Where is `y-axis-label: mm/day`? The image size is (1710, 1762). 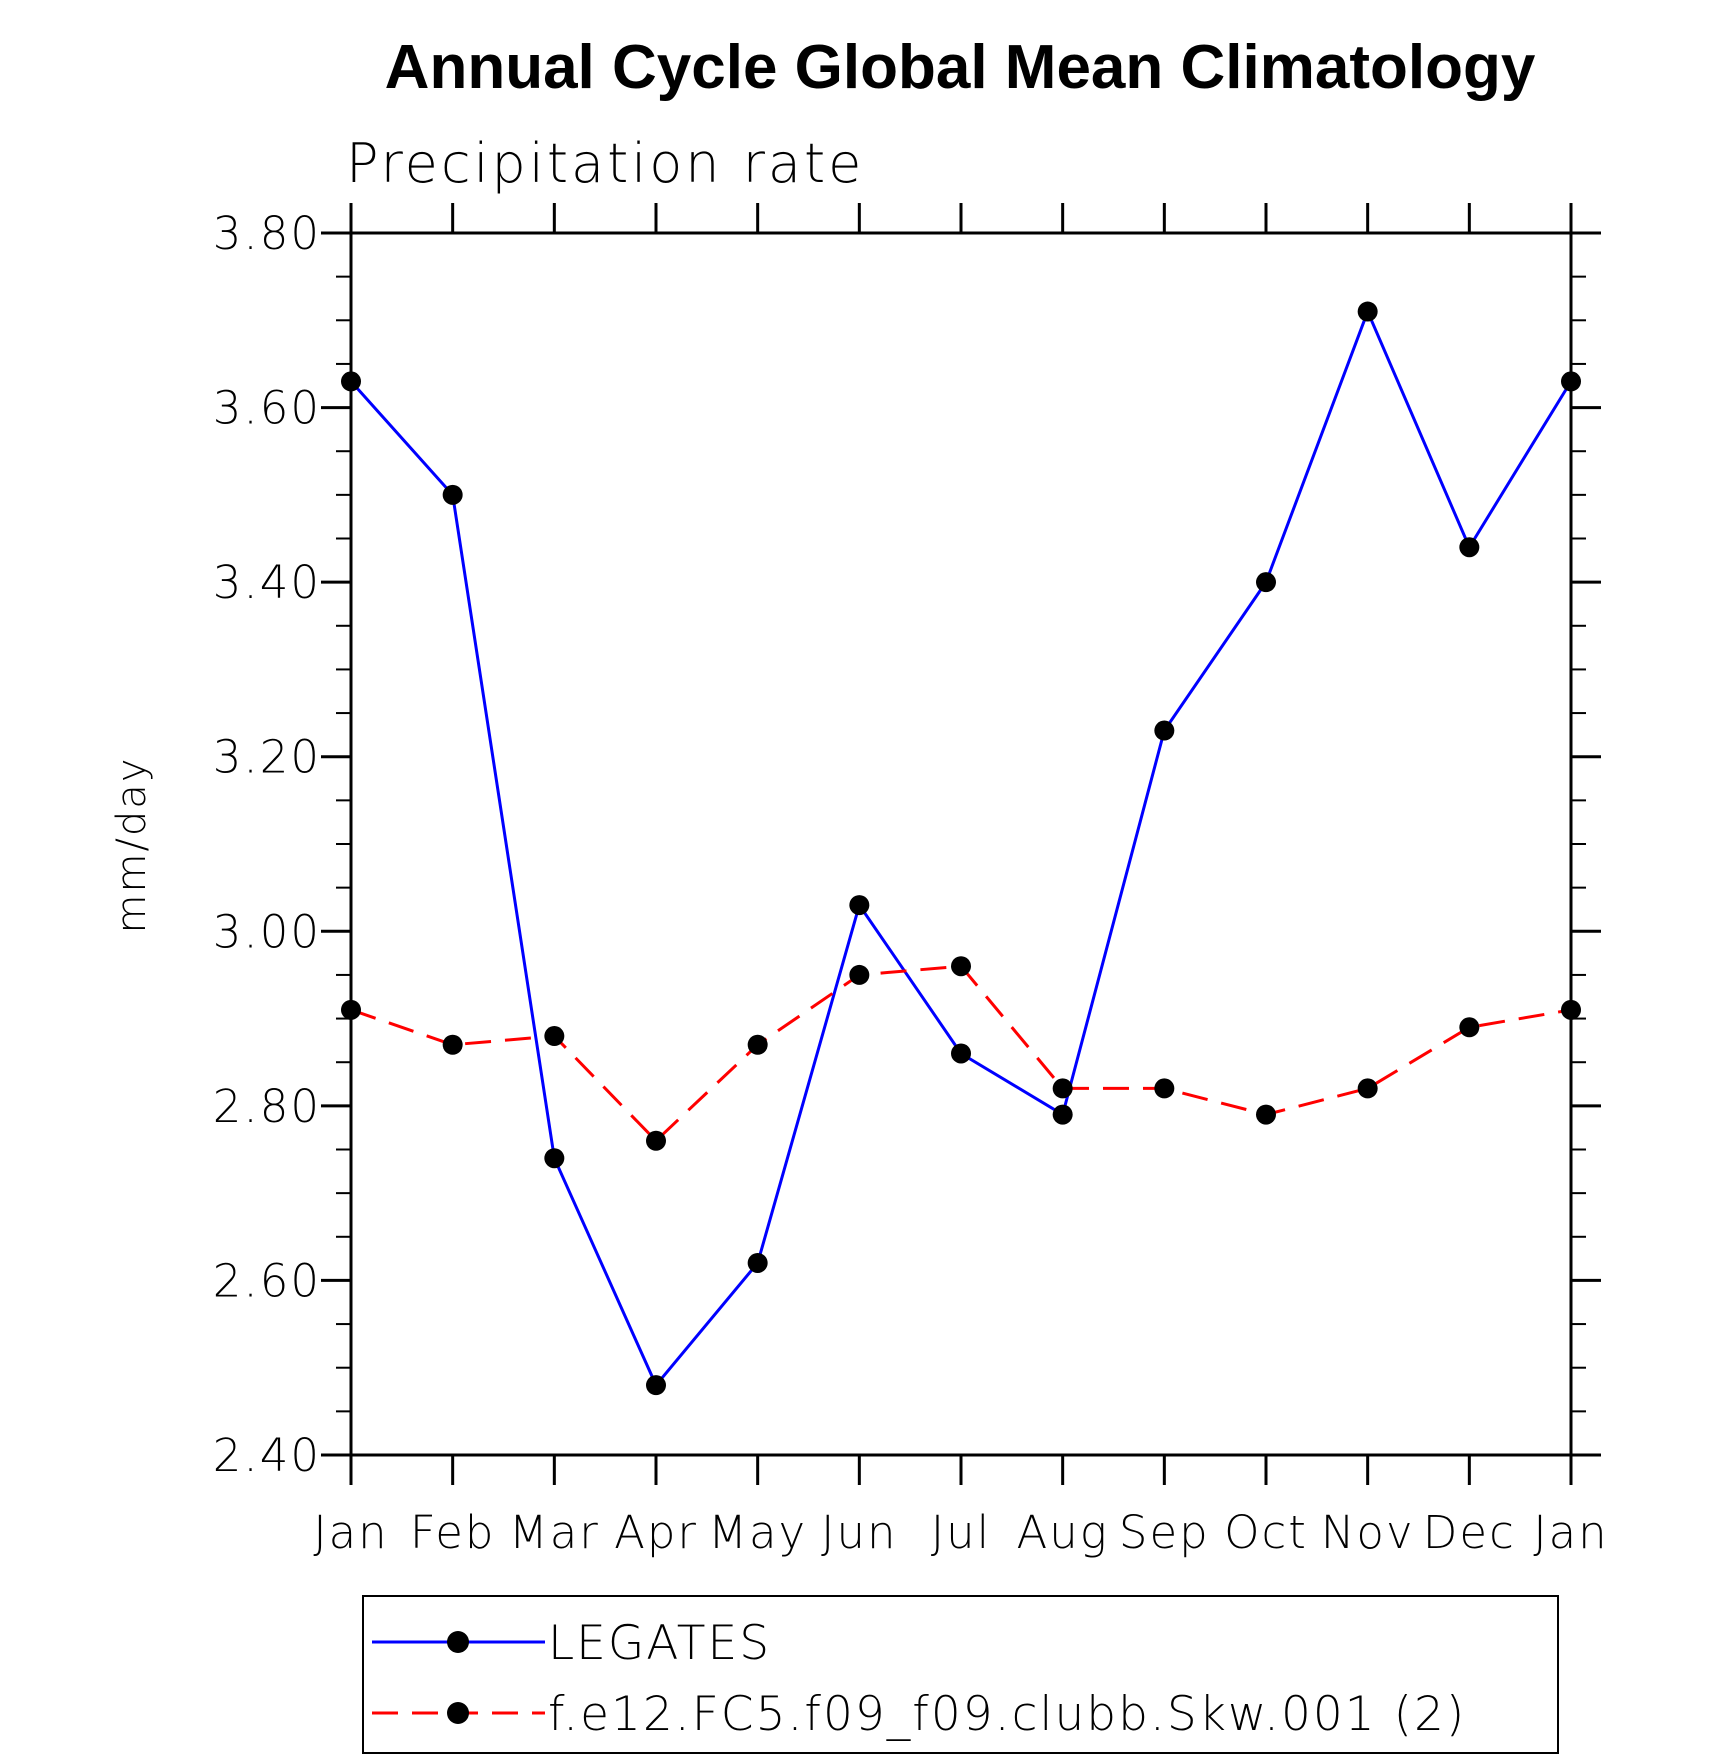 y-axis-label: mm/day is located at coordinates (132, 845).